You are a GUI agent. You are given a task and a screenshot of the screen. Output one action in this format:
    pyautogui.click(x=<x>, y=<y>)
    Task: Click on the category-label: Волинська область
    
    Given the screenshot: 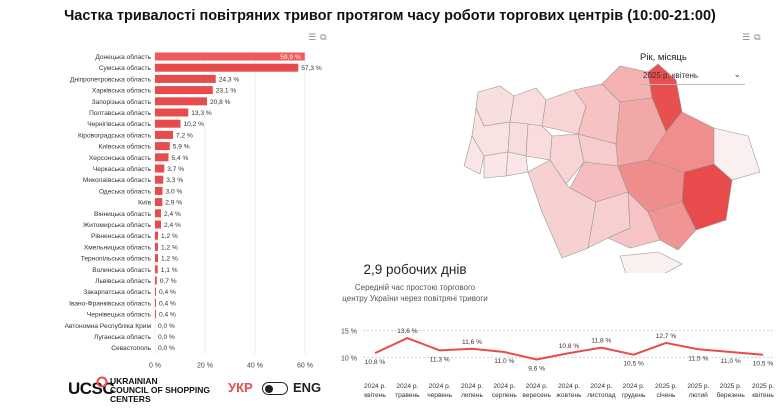 What is the action you would take?
    pyautogui.click(x=121, y=270)
    